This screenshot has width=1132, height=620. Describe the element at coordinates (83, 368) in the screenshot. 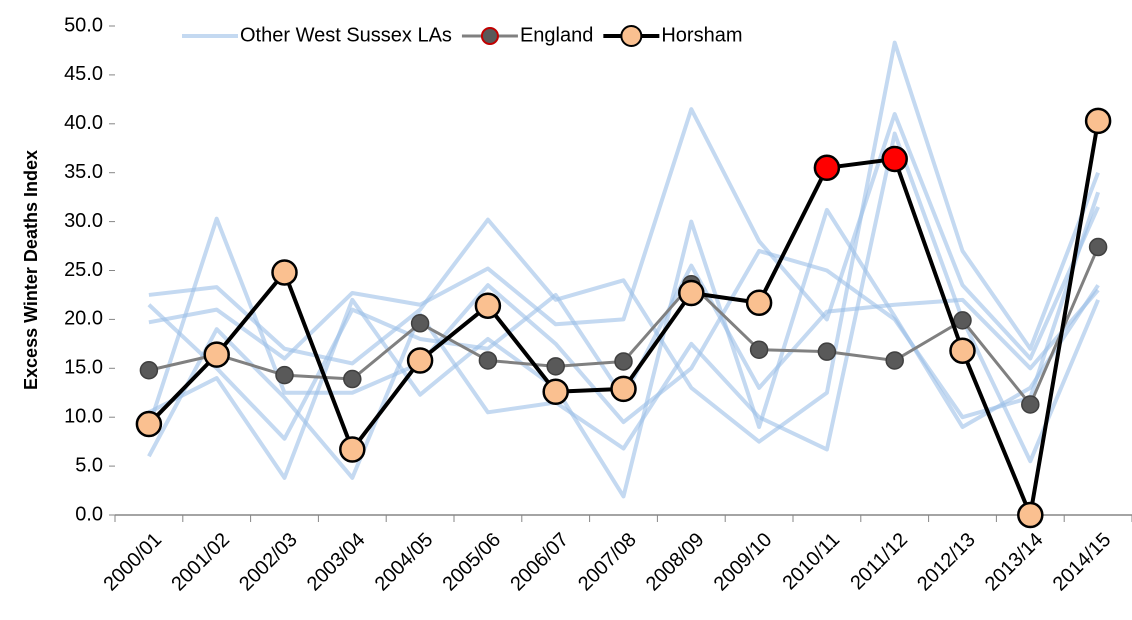

I see `y-tick-label: 15.0` at that location.